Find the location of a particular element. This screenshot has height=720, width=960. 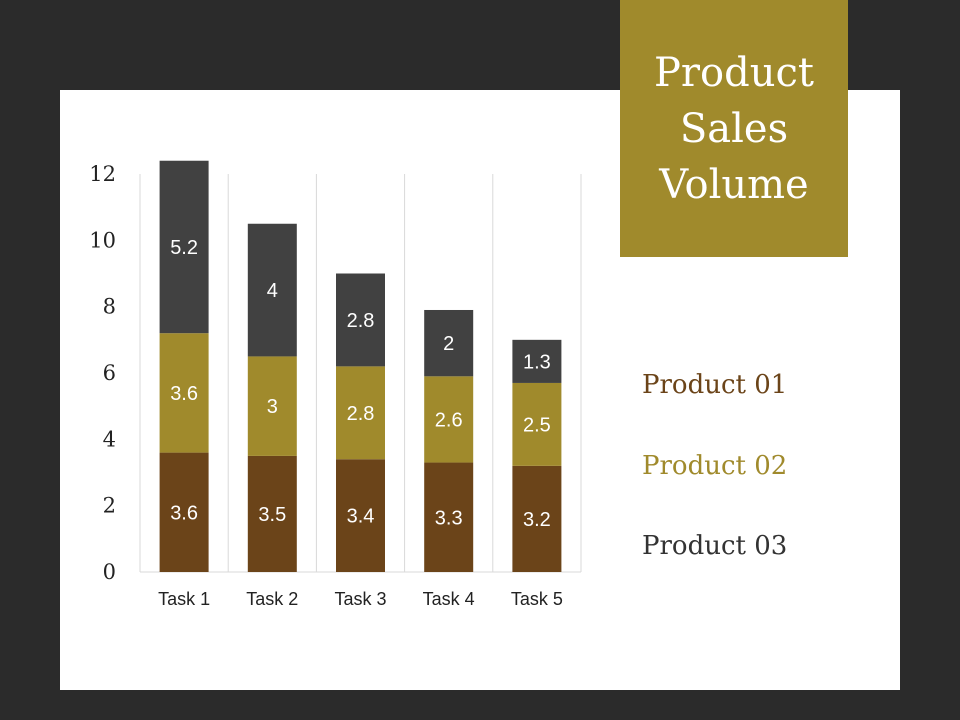

y-tick-label: 6 is located at coordinates (109, 373).